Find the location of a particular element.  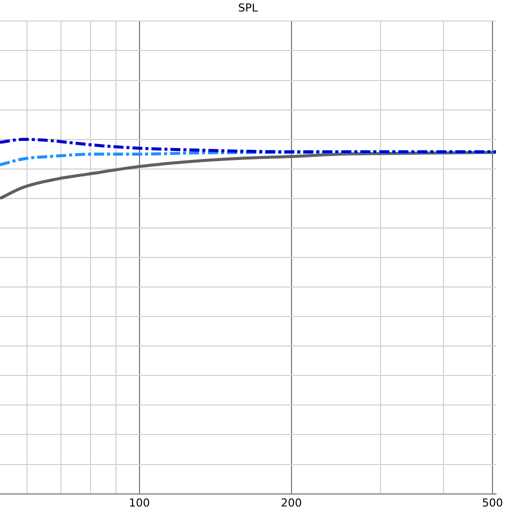

x-tick-label: 200 is located at coordinates (291, 503).